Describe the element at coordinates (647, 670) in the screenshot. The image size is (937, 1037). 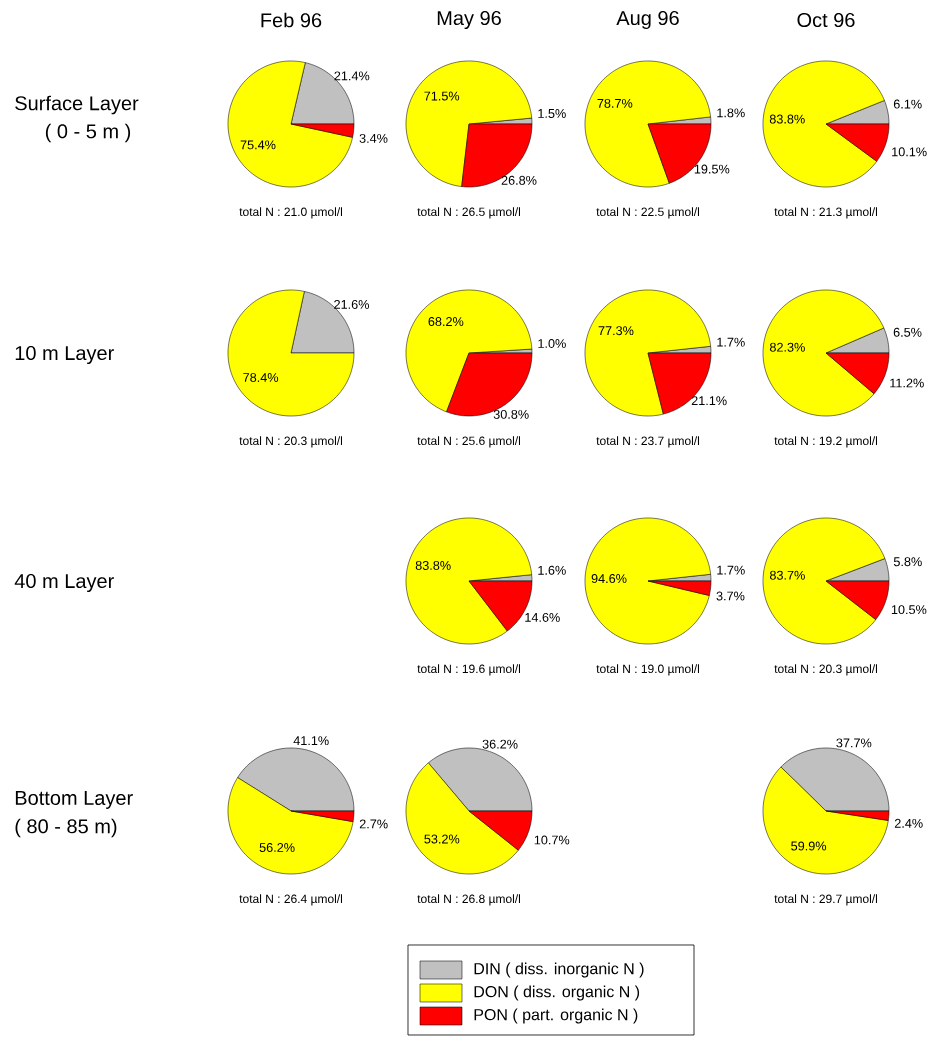
I see `text: total N : 19.0 µmol/l` at that location.